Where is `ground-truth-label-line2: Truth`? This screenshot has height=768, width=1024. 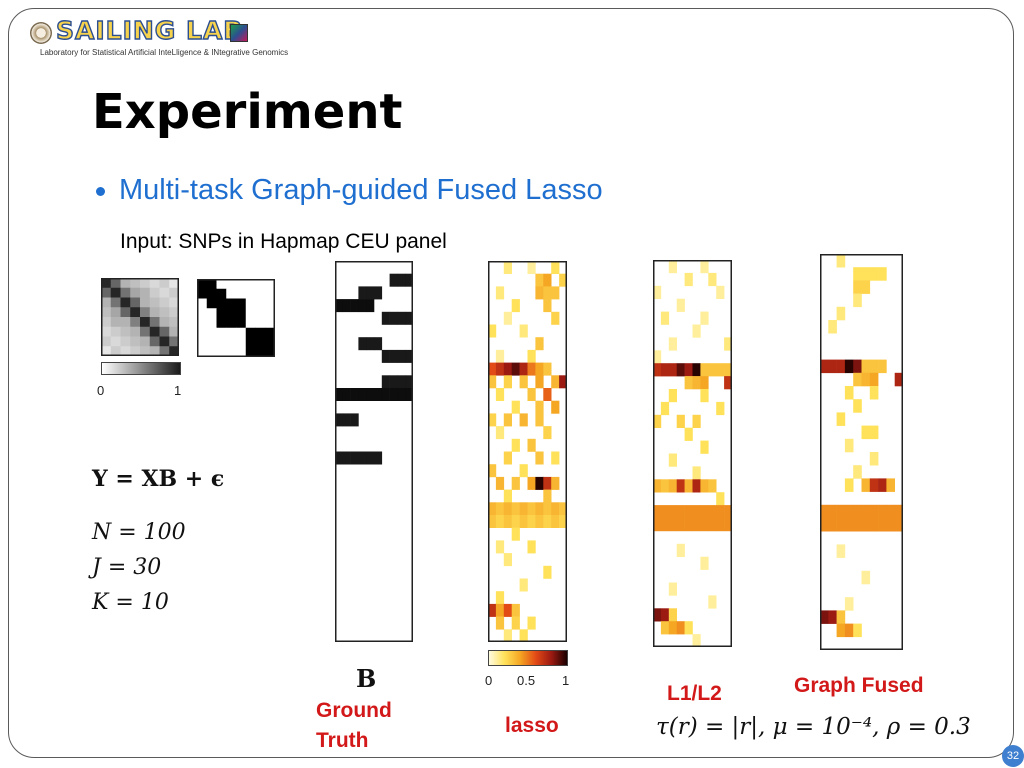 ground-truth-label-line2: Truth is located at coordinates (342, 740).